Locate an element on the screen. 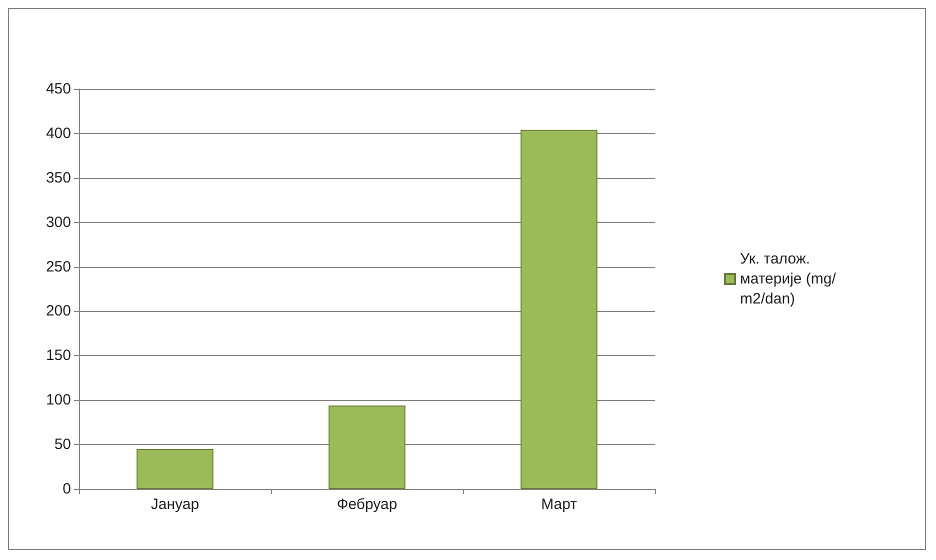 The height and width of the screenshot is (560, 936). y-tick-label: 350 is located at coordinates (58, 177).